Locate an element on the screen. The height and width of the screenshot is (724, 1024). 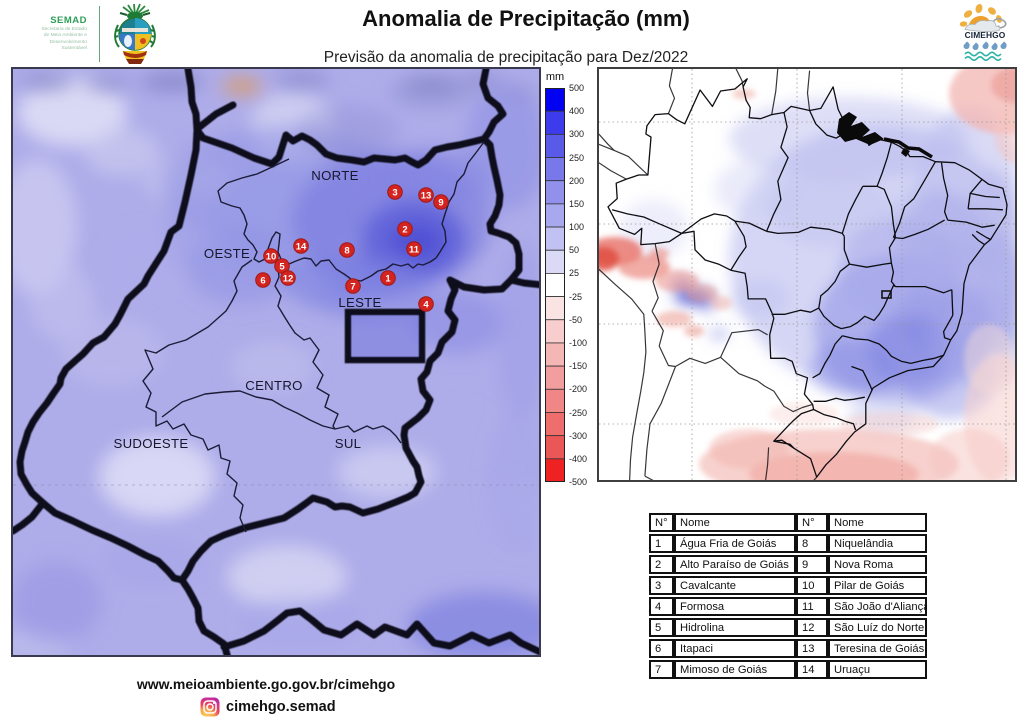
svg-text: 5 is located at coordinates (282, 267).